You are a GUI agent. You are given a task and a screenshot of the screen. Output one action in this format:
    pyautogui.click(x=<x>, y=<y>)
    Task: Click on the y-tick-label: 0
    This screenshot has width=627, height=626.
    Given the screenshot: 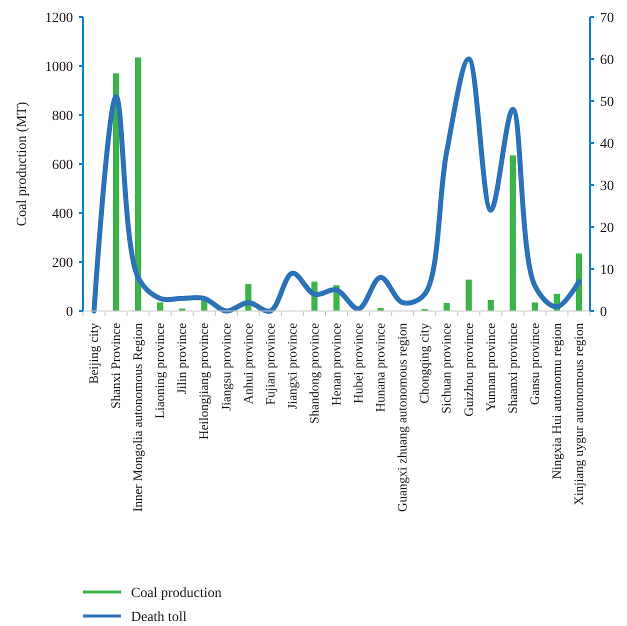 What is the action you would take?
    pyautogui.click(x=69, y=312)
    